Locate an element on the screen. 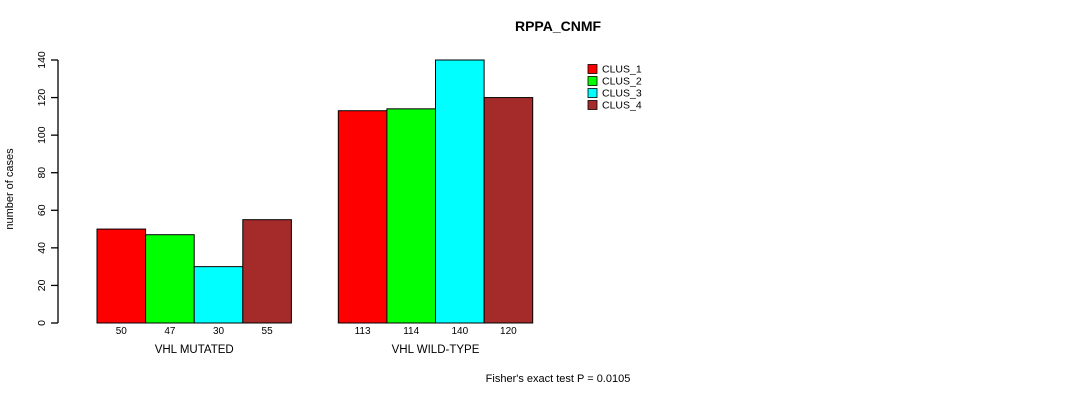 The height and width of the screenshot is (400, 1090). legend-label-clus-4: CLUS_4 is located at coordinates (622, 106).